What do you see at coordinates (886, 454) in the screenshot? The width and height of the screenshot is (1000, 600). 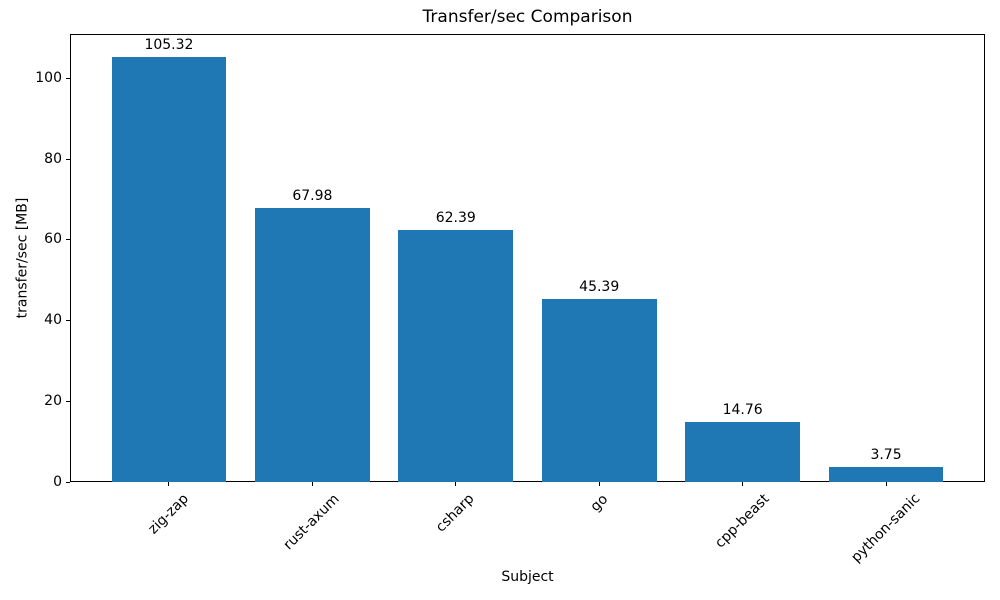 I see `bar-value-label: 3.75` at bounding box center [886, 454].